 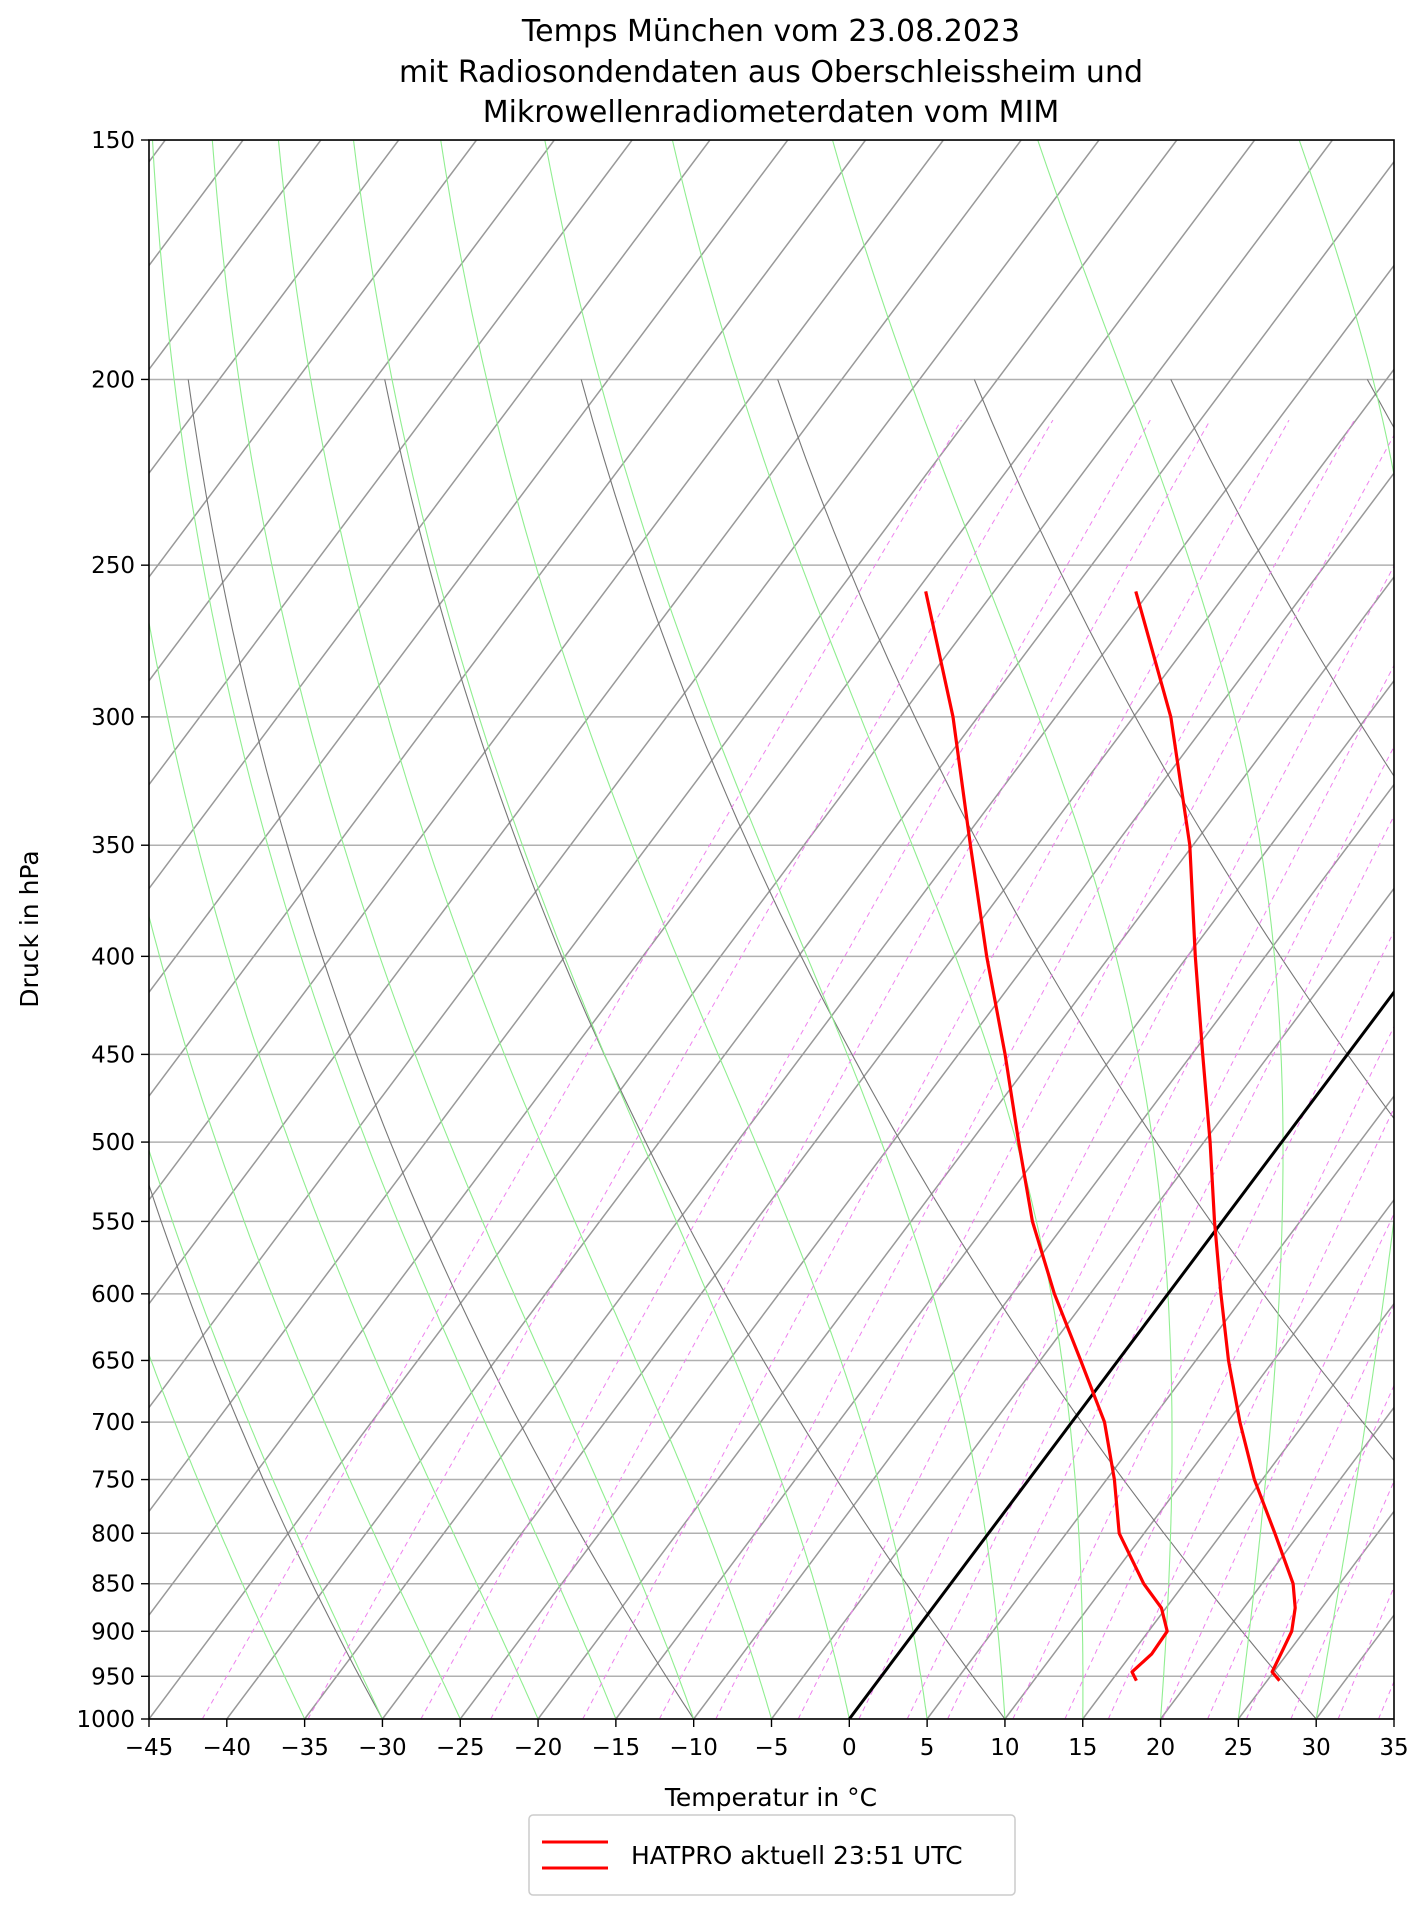 What do you see at coordinates (693, 1748) in the screenshot?
I see `x-tick-label: −10` at bounding box center [693, 1748].